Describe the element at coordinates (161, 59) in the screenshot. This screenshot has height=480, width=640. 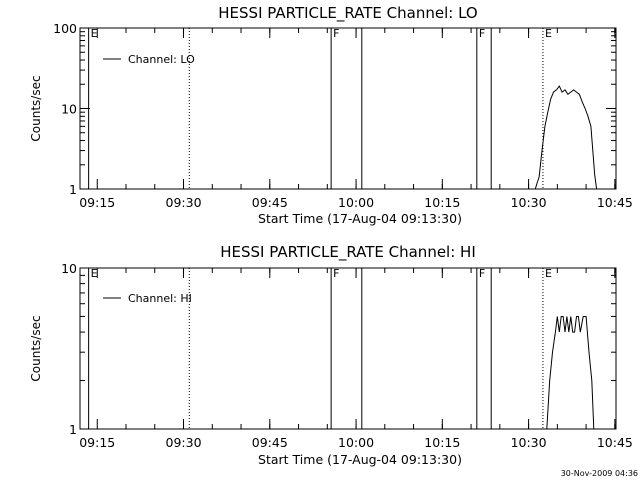
I see `legend-label: Channel: LO` at that location.